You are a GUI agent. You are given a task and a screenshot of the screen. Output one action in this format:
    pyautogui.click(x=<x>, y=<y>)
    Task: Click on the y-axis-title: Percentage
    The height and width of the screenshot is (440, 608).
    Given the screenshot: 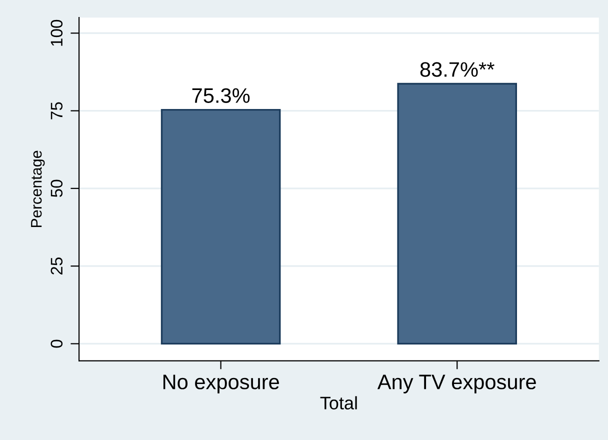 What is the action you would take?
    pyautogui.click(x=38, y=189)
    